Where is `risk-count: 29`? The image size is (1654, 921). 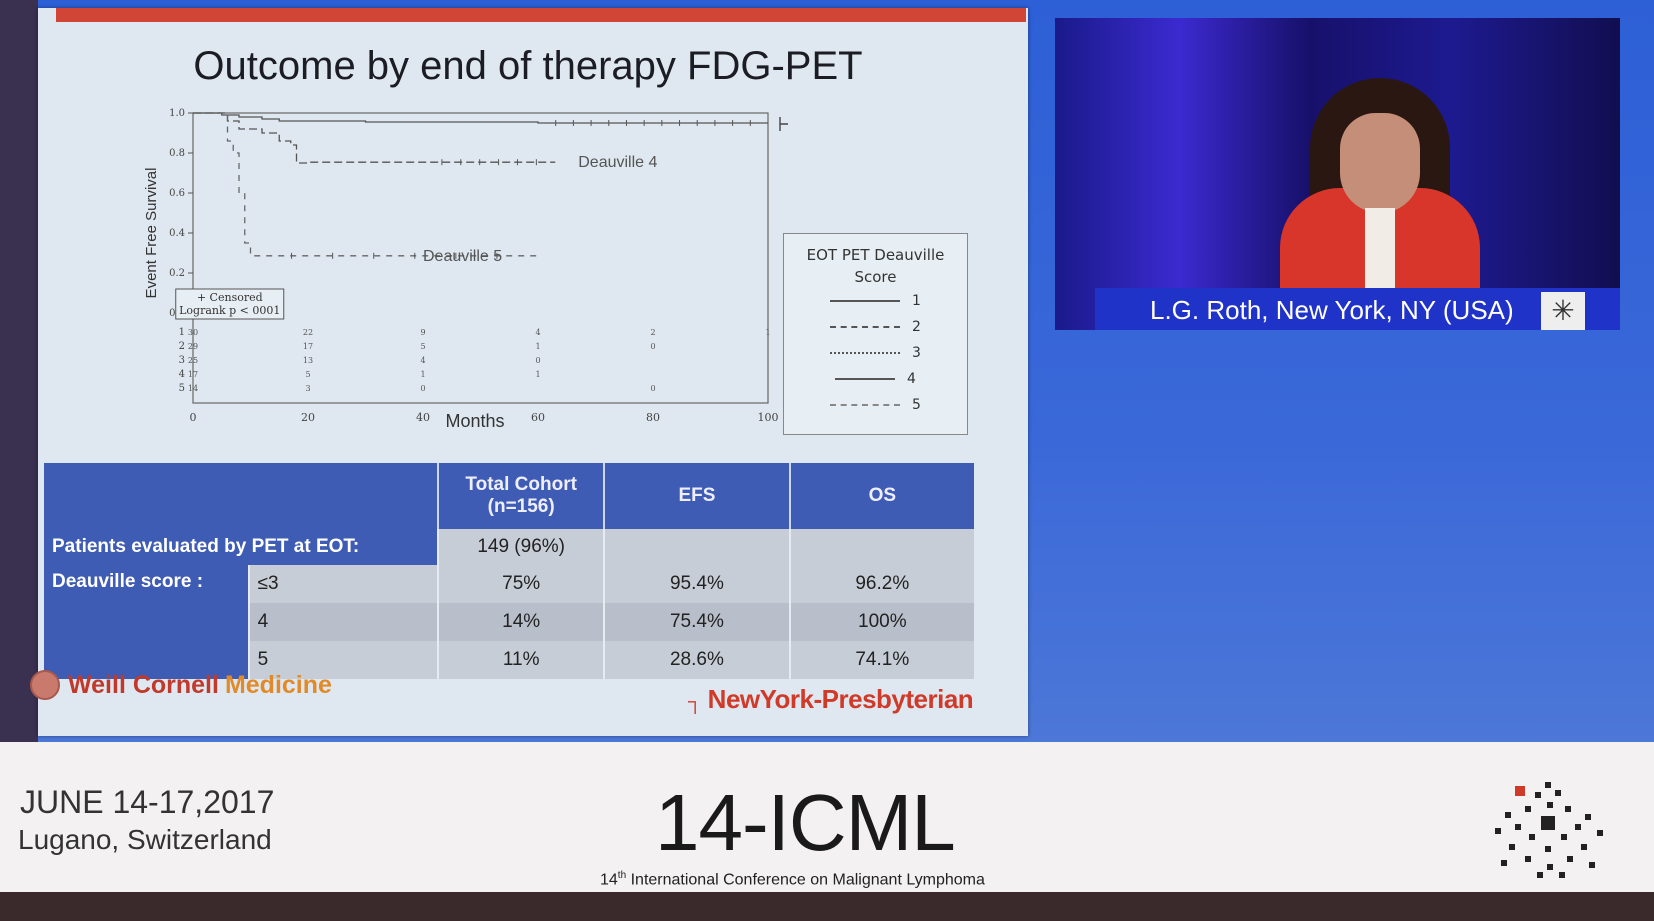 risk-count: 29 is located at coordinates (193, 346).